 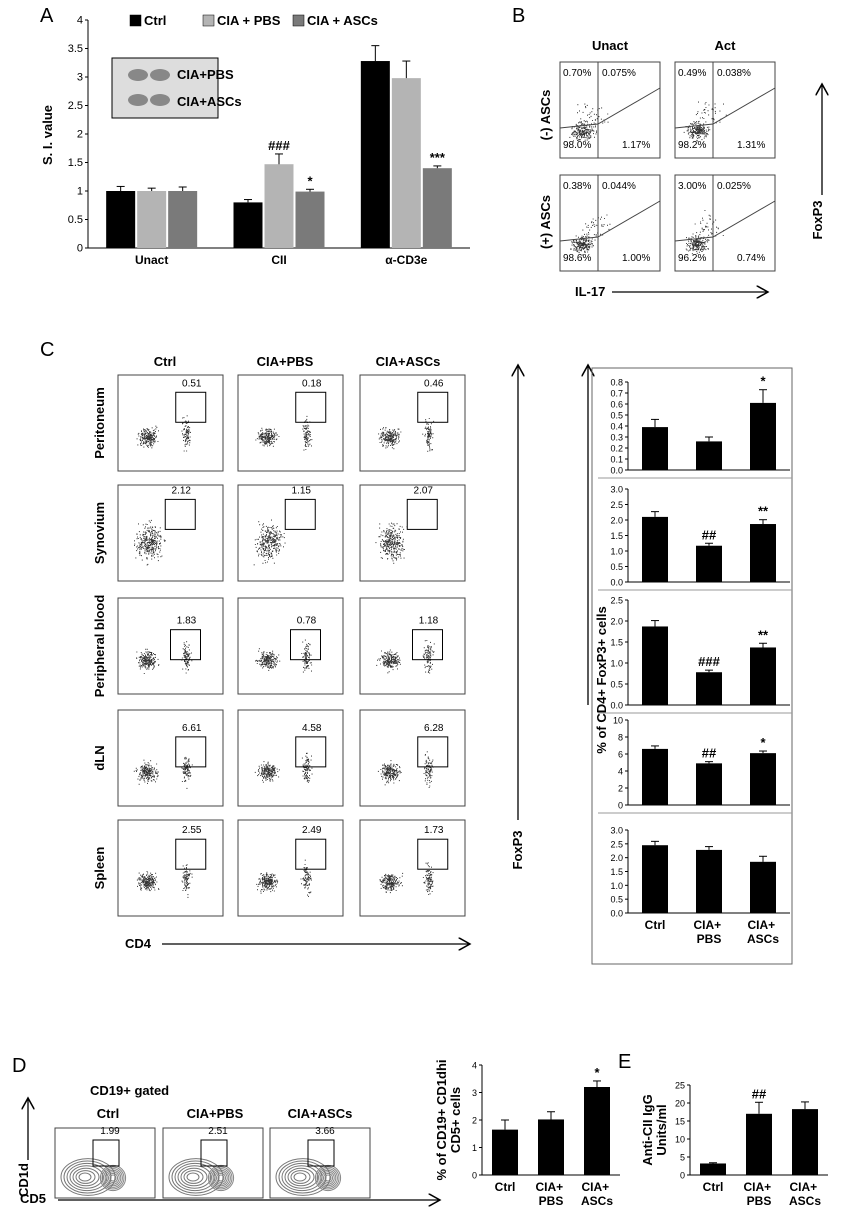 I want to click on y-tick-label: 20, so click(x=680, y=1104).